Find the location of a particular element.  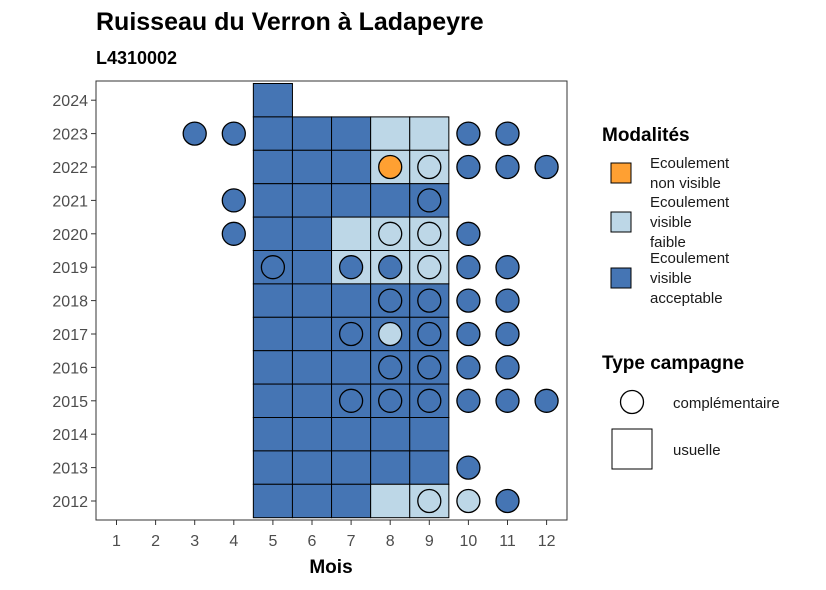

legend-label-3-2: visible is located at coordinates (671, 278).